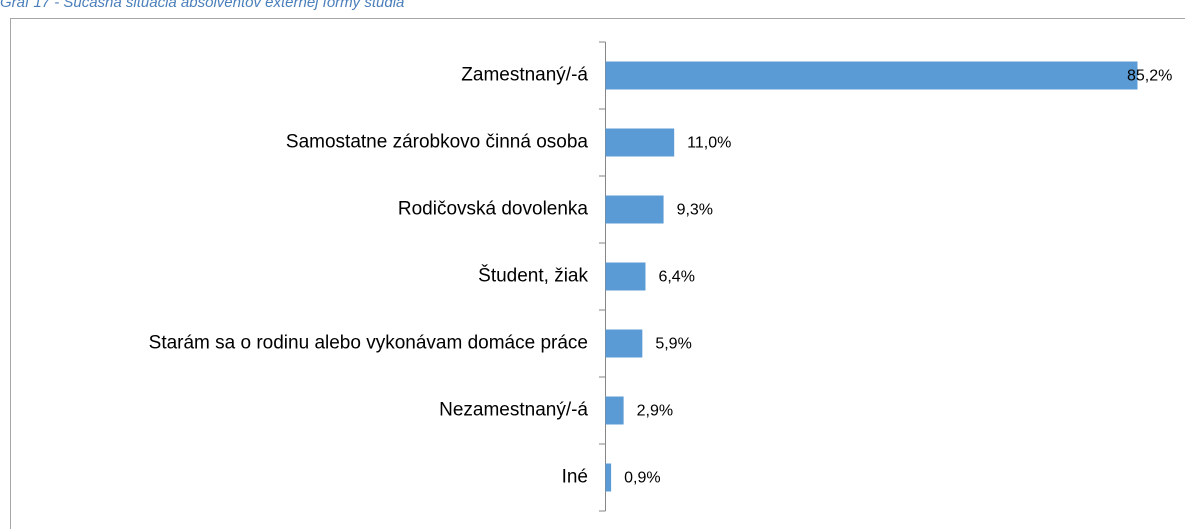 This screenshot has width=1185, height=529. What do you see at coordinates (513, 410) in the screenshot?
I see `y-tick-label: Nezamestnaný/-á` at bounding box center [513, 410].